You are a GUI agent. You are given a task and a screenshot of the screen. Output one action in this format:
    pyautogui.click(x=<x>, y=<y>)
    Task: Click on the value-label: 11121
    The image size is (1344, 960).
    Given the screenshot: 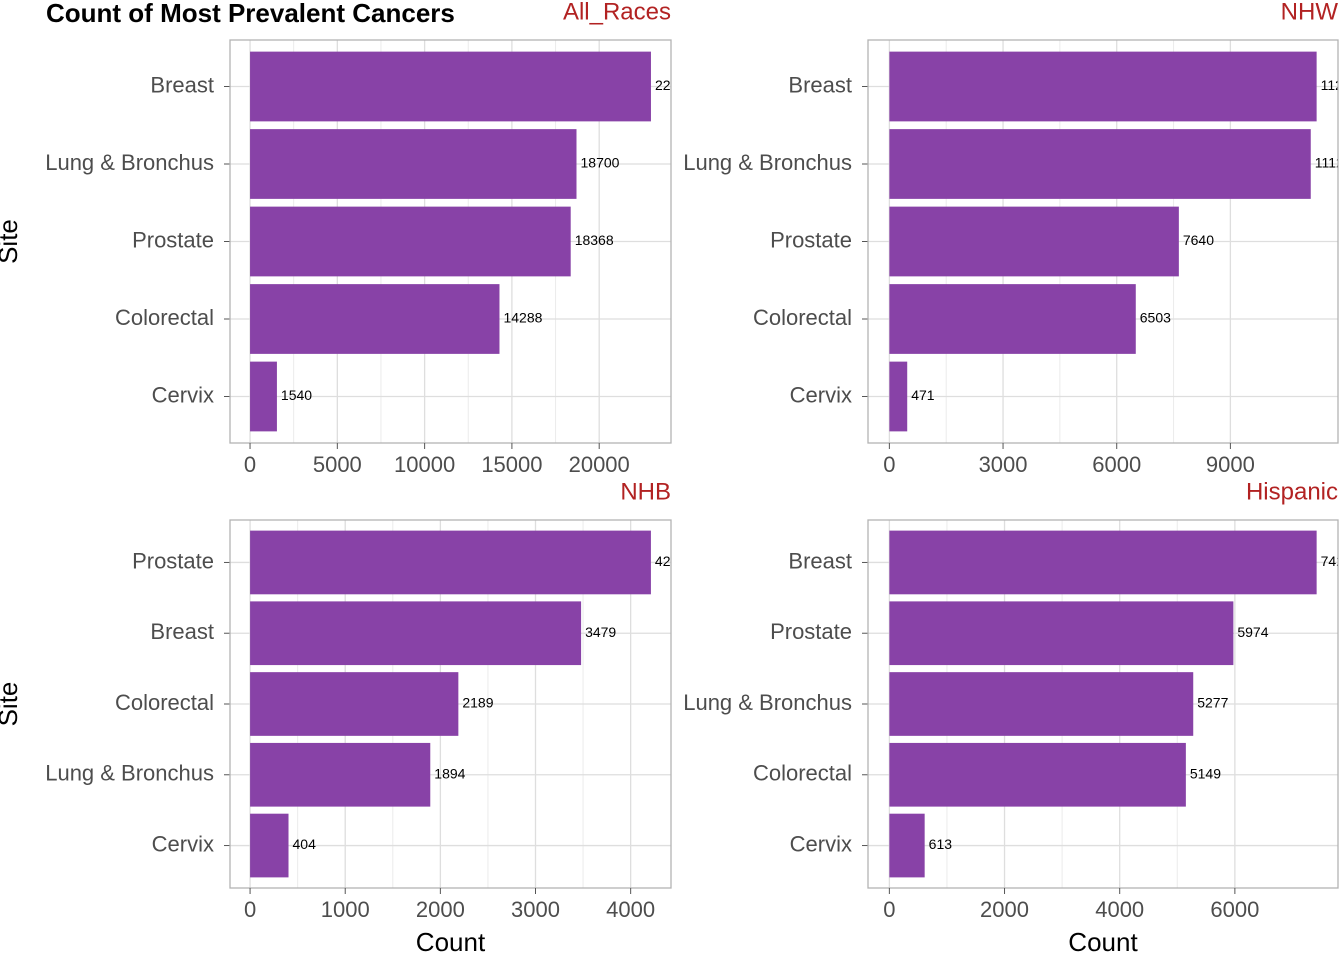 What is the action you would take?
    pyautogui.click(x=1329, y=163)
    